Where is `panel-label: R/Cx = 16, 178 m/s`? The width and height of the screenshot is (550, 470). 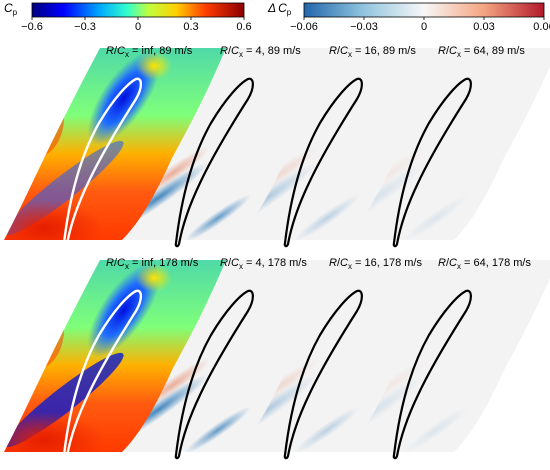 panel-label: R/Cx = 16, 178 m/s is located at coordinates (375, 264).